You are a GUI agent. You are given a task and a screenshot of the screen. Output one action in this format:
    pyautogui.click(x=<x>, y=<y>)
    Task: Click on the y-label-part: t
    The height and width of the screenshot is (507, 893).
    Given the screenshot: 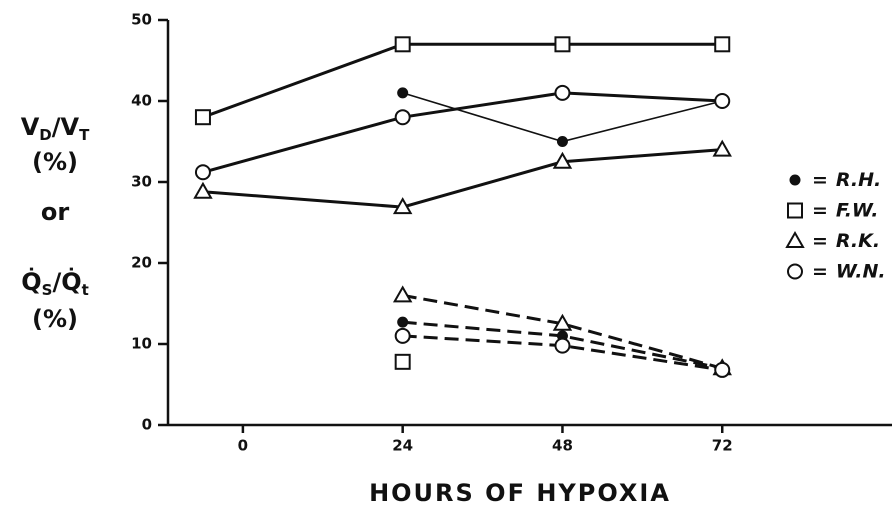 What is the action you would take?
    pyautogui.click(x=85, y=290)
    